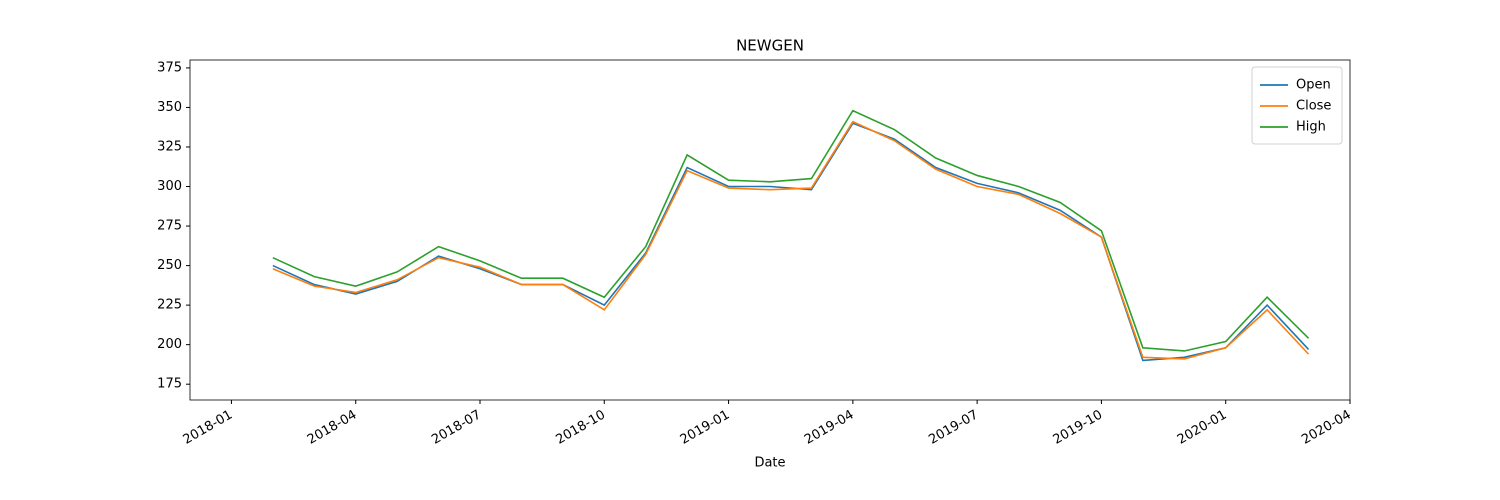  What do you see at coordinates (829, 428) in the screenshot?
I see `x-tick-label: 2019-04` at bounding box center [829, 428].